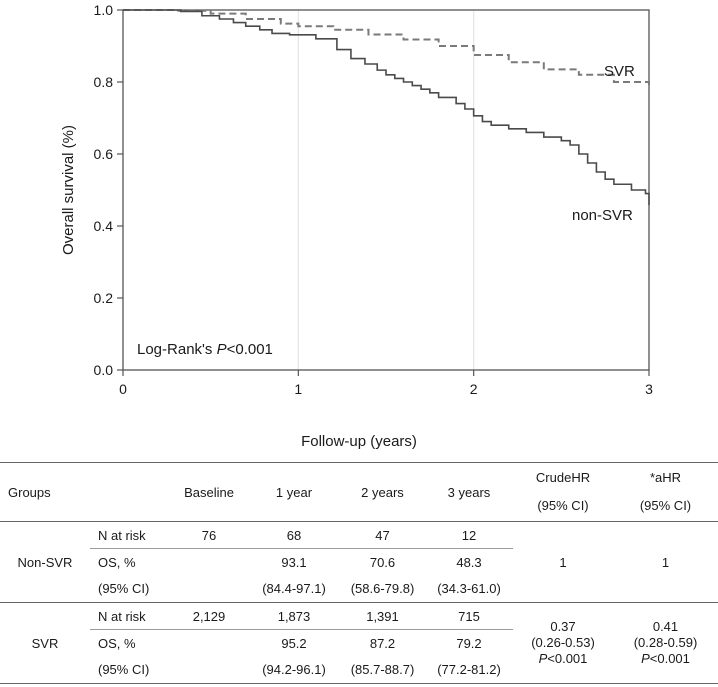 This screenshot has width=718, height=687. Describe the element at coordinates (45, 562) in the screenshot. I see `group-name-non-svr: Non-SVR` at that location.